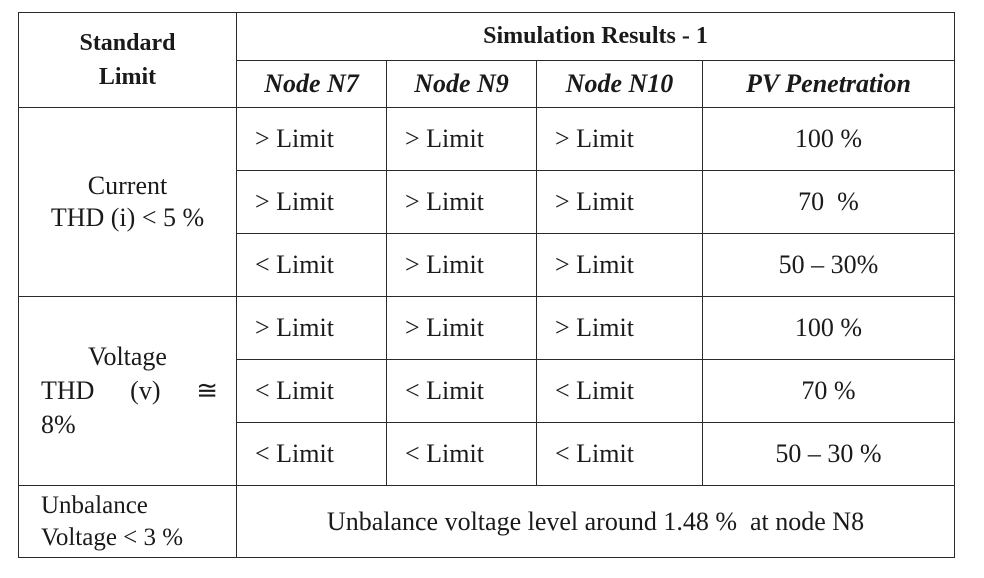 The image size is (984, 578). What do you see at coordinates (461, 84) in the screenshot?
I see `column-header-node-n9: Node N9` at bounding box center [461, 84].